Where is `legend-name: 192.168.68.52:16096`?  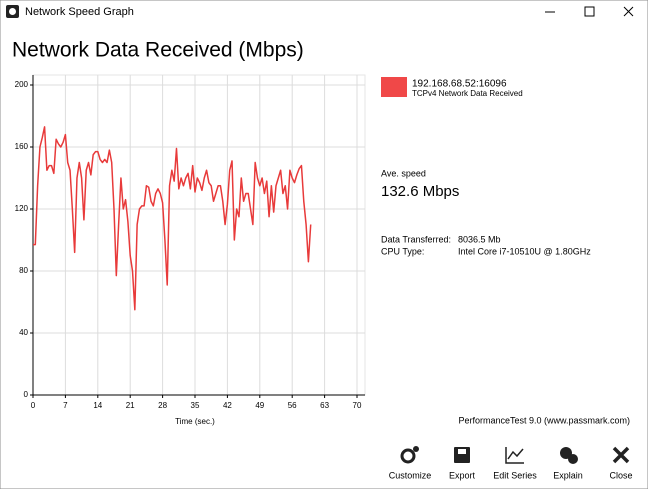 legend-name: 192.168.68.52:16096 is located at coordinates (459, 84).